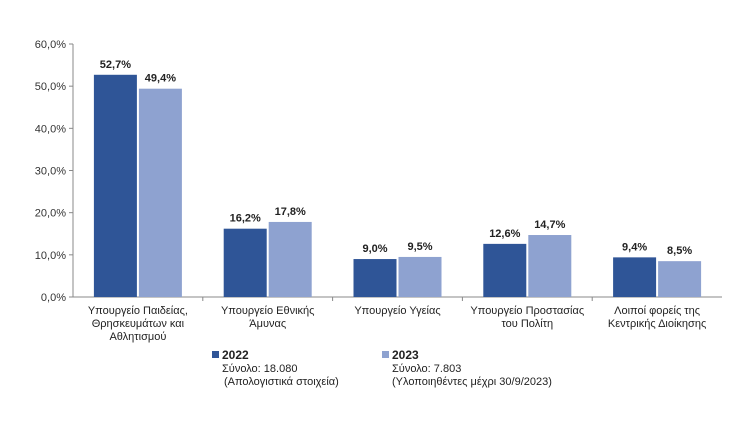 The image size is (755, 423). I want to click on category-label: Υπουργείο Παιδείας,, so click(138, 311).